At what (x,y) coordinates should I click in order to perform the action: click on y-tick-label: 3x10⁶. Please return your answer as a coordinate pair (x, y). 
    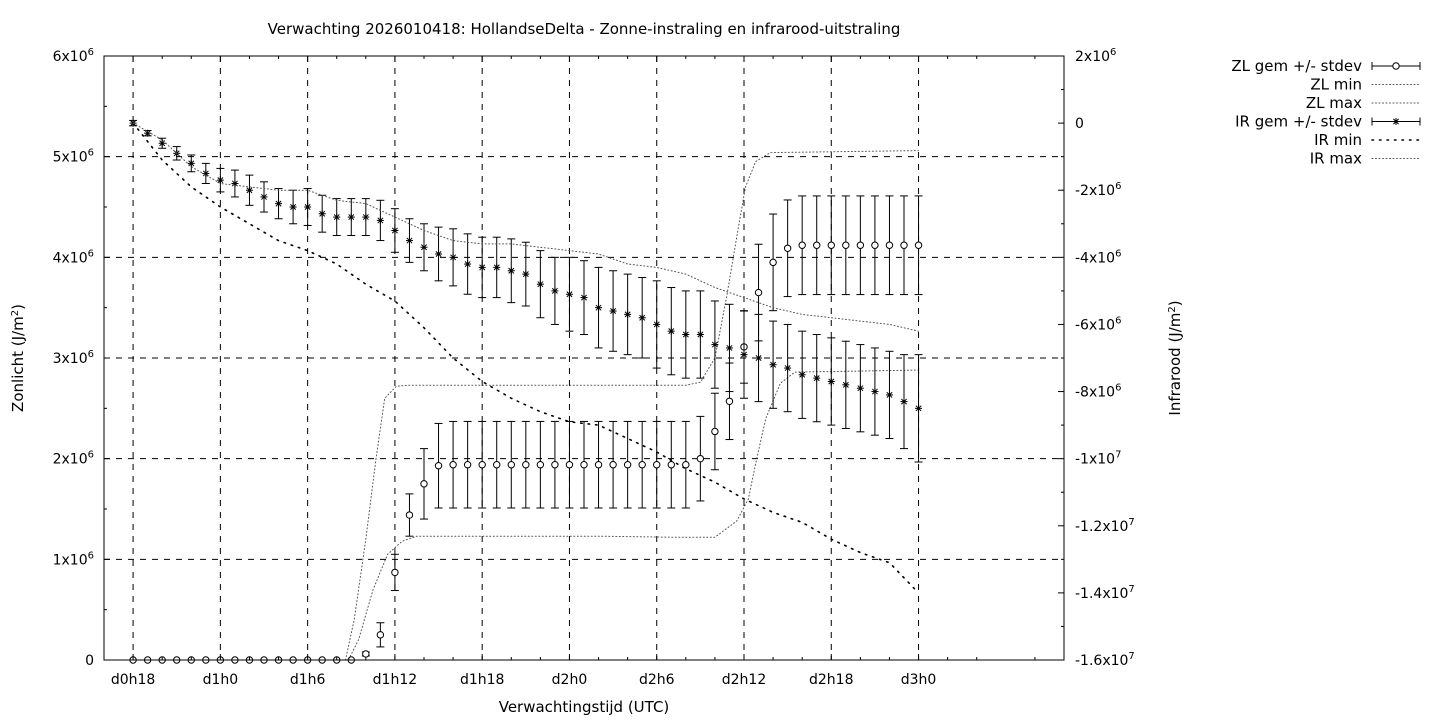
    Looking at the image, I should click on (73, 358).